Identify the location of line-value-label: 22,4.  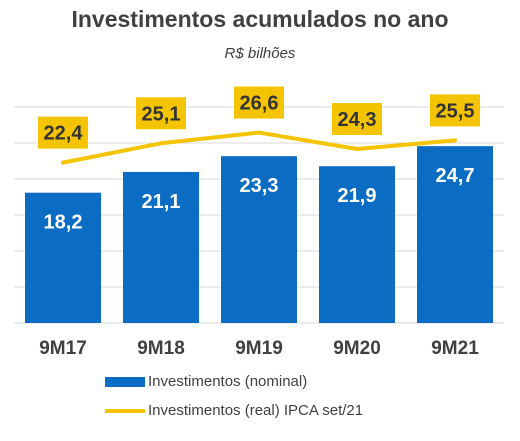
(64, 134).